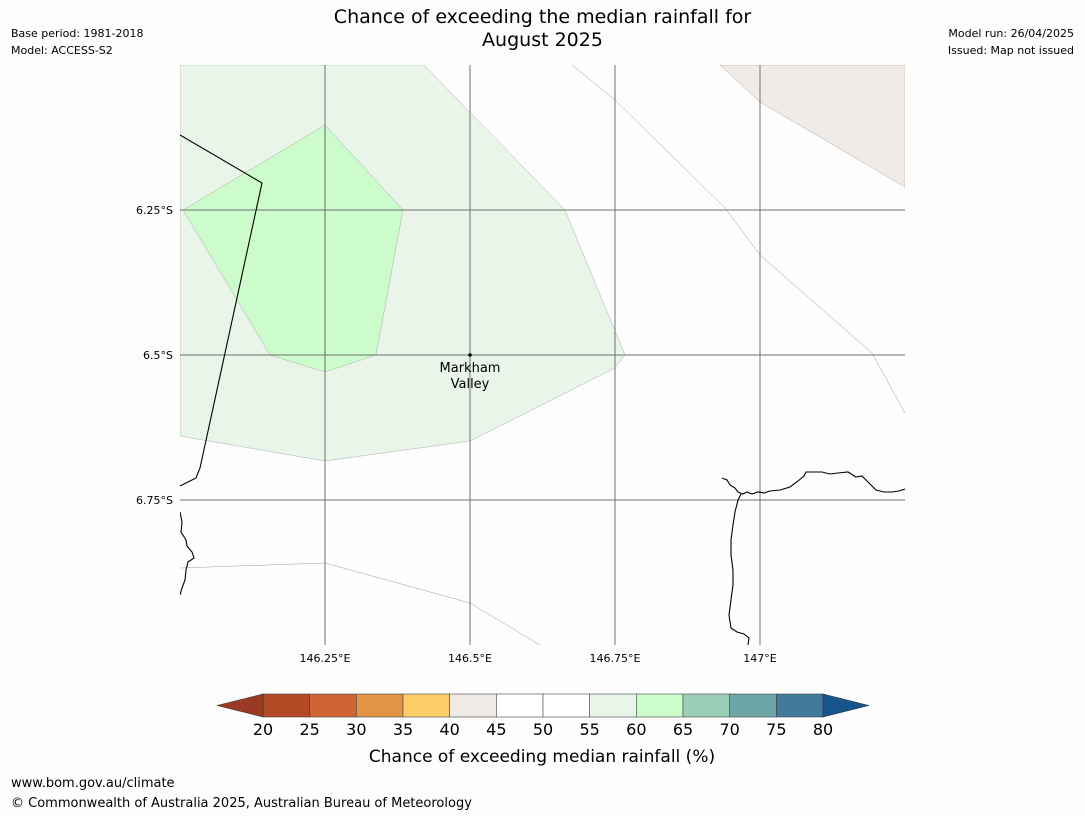  I want to click on base-period-text: Base period: 1981-2018, so click(77, 33).